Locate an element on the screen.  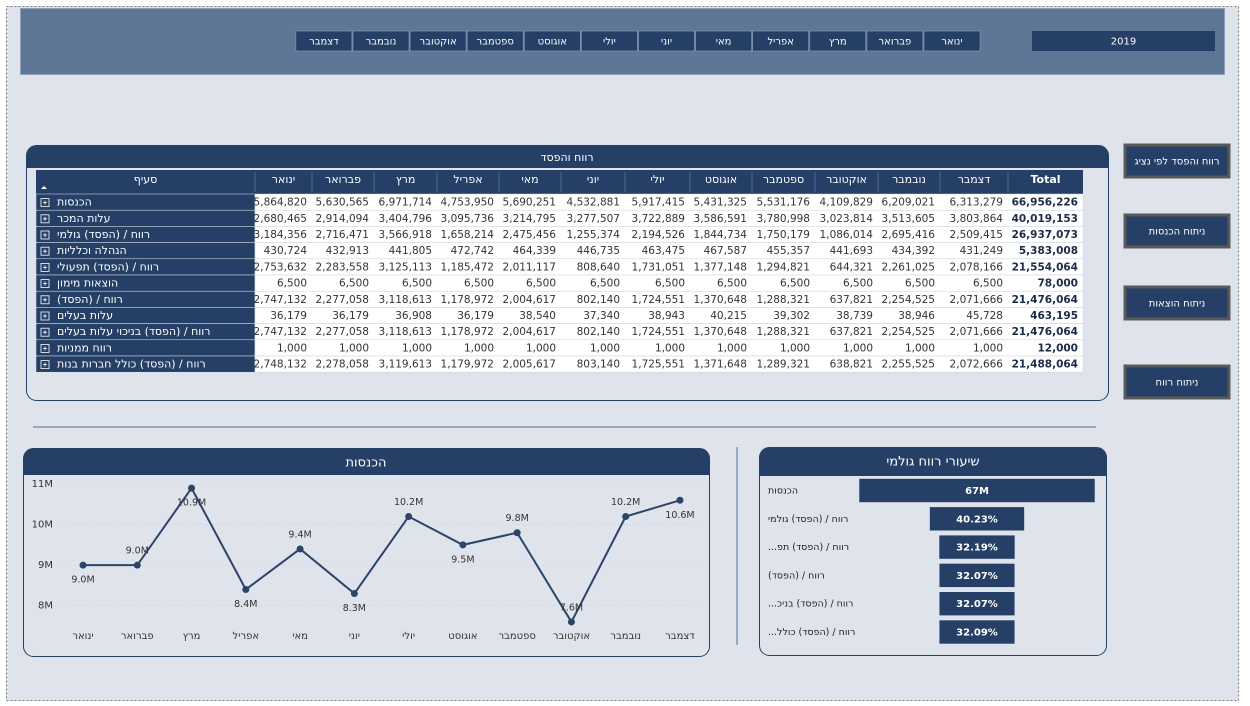
month-label: ינואר is located at coordinates (951, 42).